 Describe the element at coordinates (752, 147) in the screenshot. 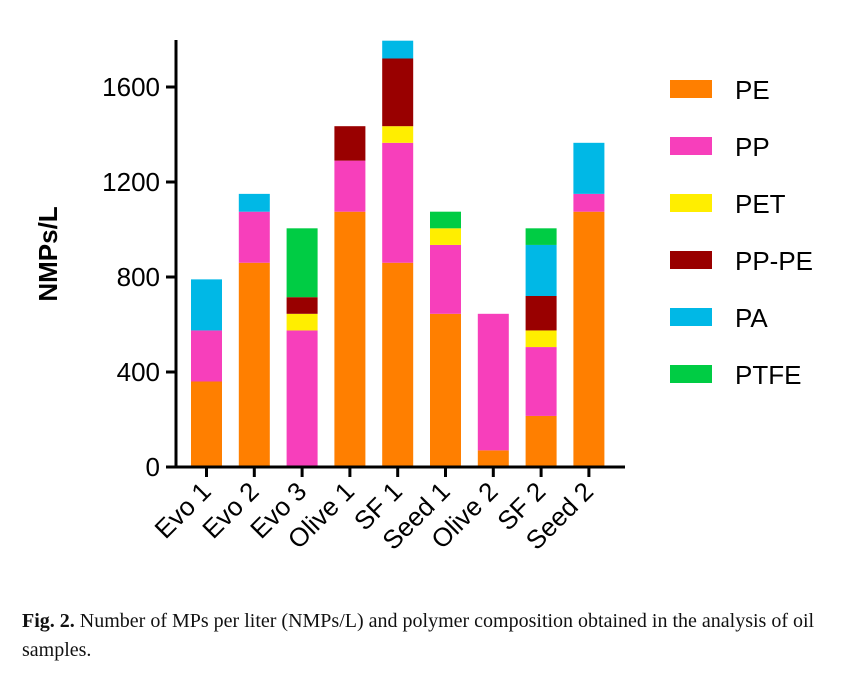

I see `legend-label-pp: PP` at that location.